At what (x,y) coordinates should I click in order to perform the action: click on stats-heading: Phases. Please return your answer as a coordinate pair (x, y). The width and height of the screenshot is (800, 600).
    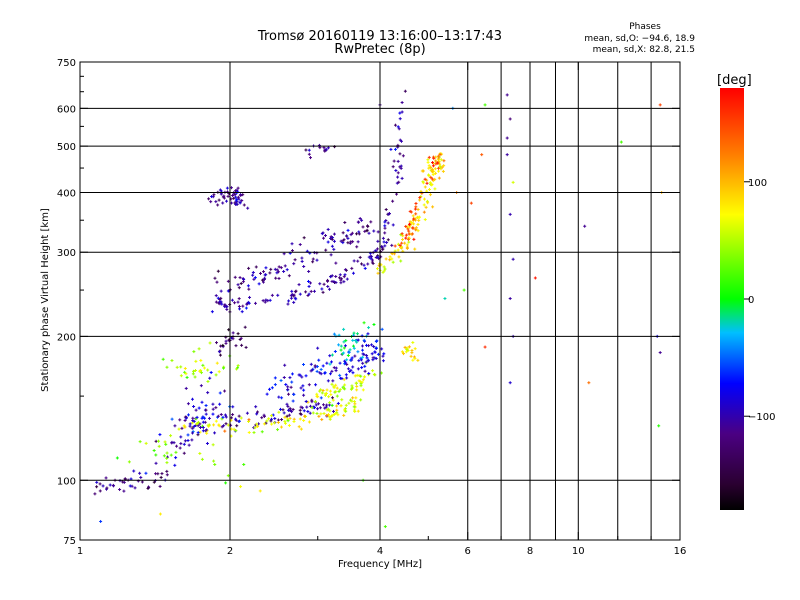
    Looking at the image, I should click on (645, 27).